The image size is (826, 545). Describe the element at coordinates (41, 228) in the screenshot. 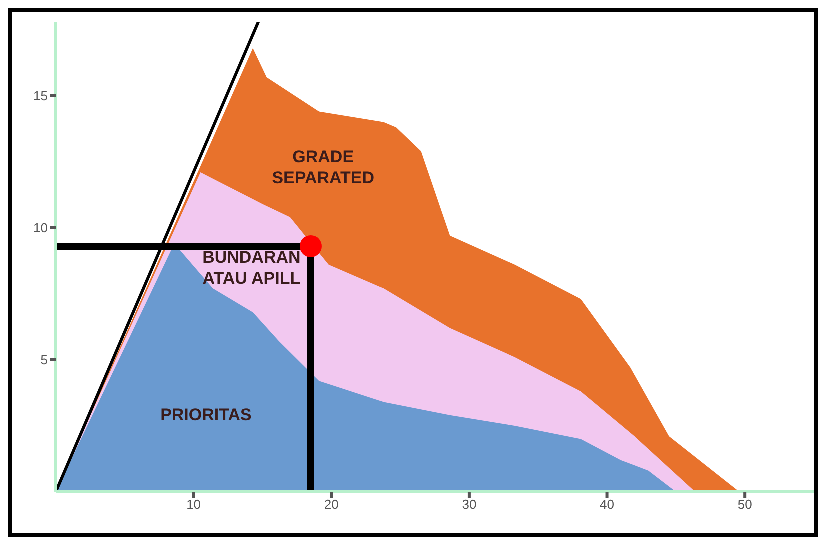

I see `y-tick-label: 10` at that location.